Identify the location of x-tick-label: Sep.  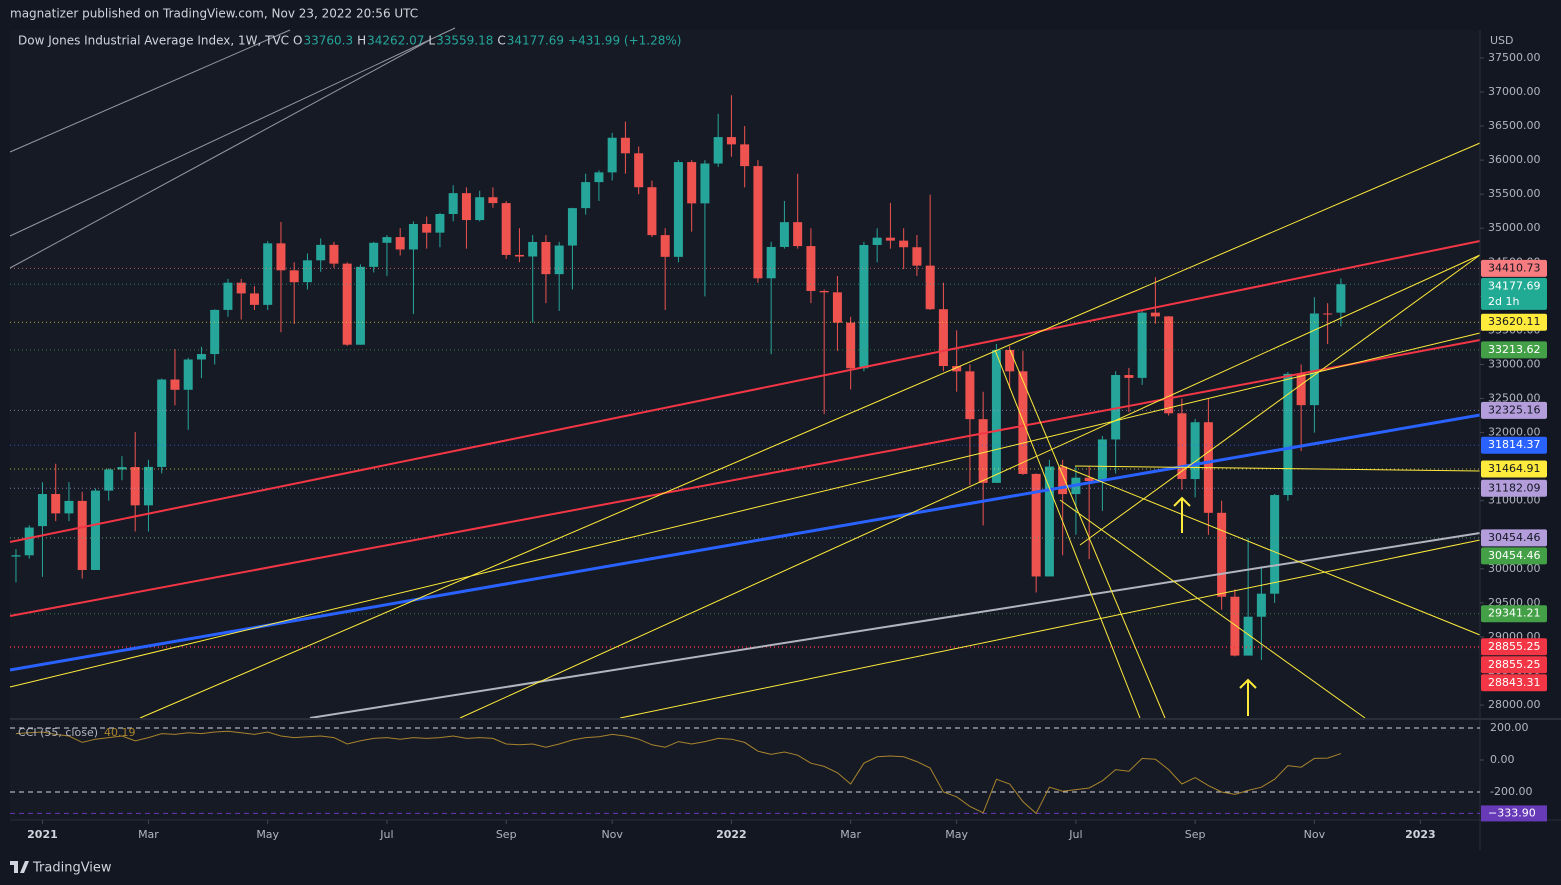
(506, 834).